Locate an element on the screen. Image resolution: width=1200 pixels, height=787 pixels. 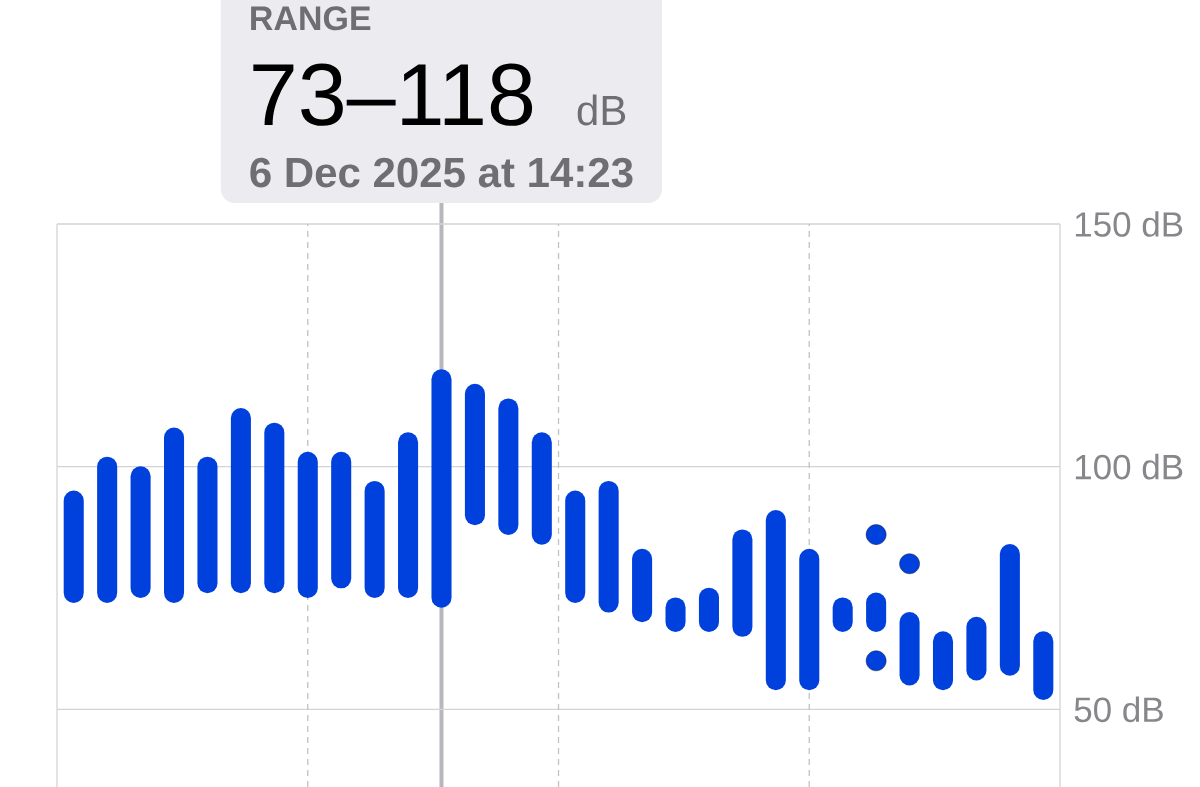
y-tick-label: 100 dB is located at coordinates (1129, 466).